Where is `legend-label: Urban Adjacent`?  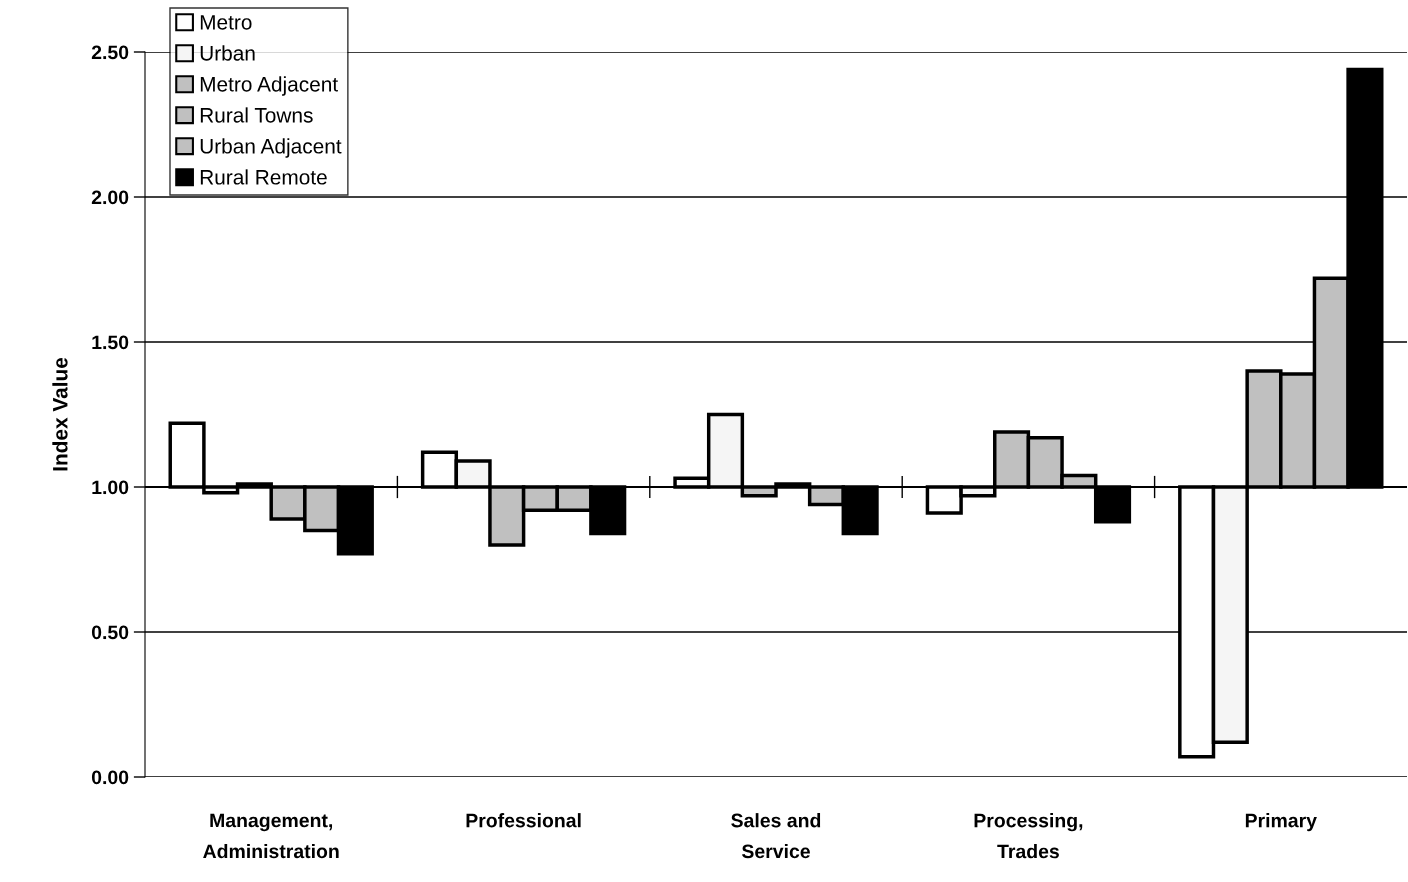 legend-label: Urban Adjacent is located at coordinates (271, 148).